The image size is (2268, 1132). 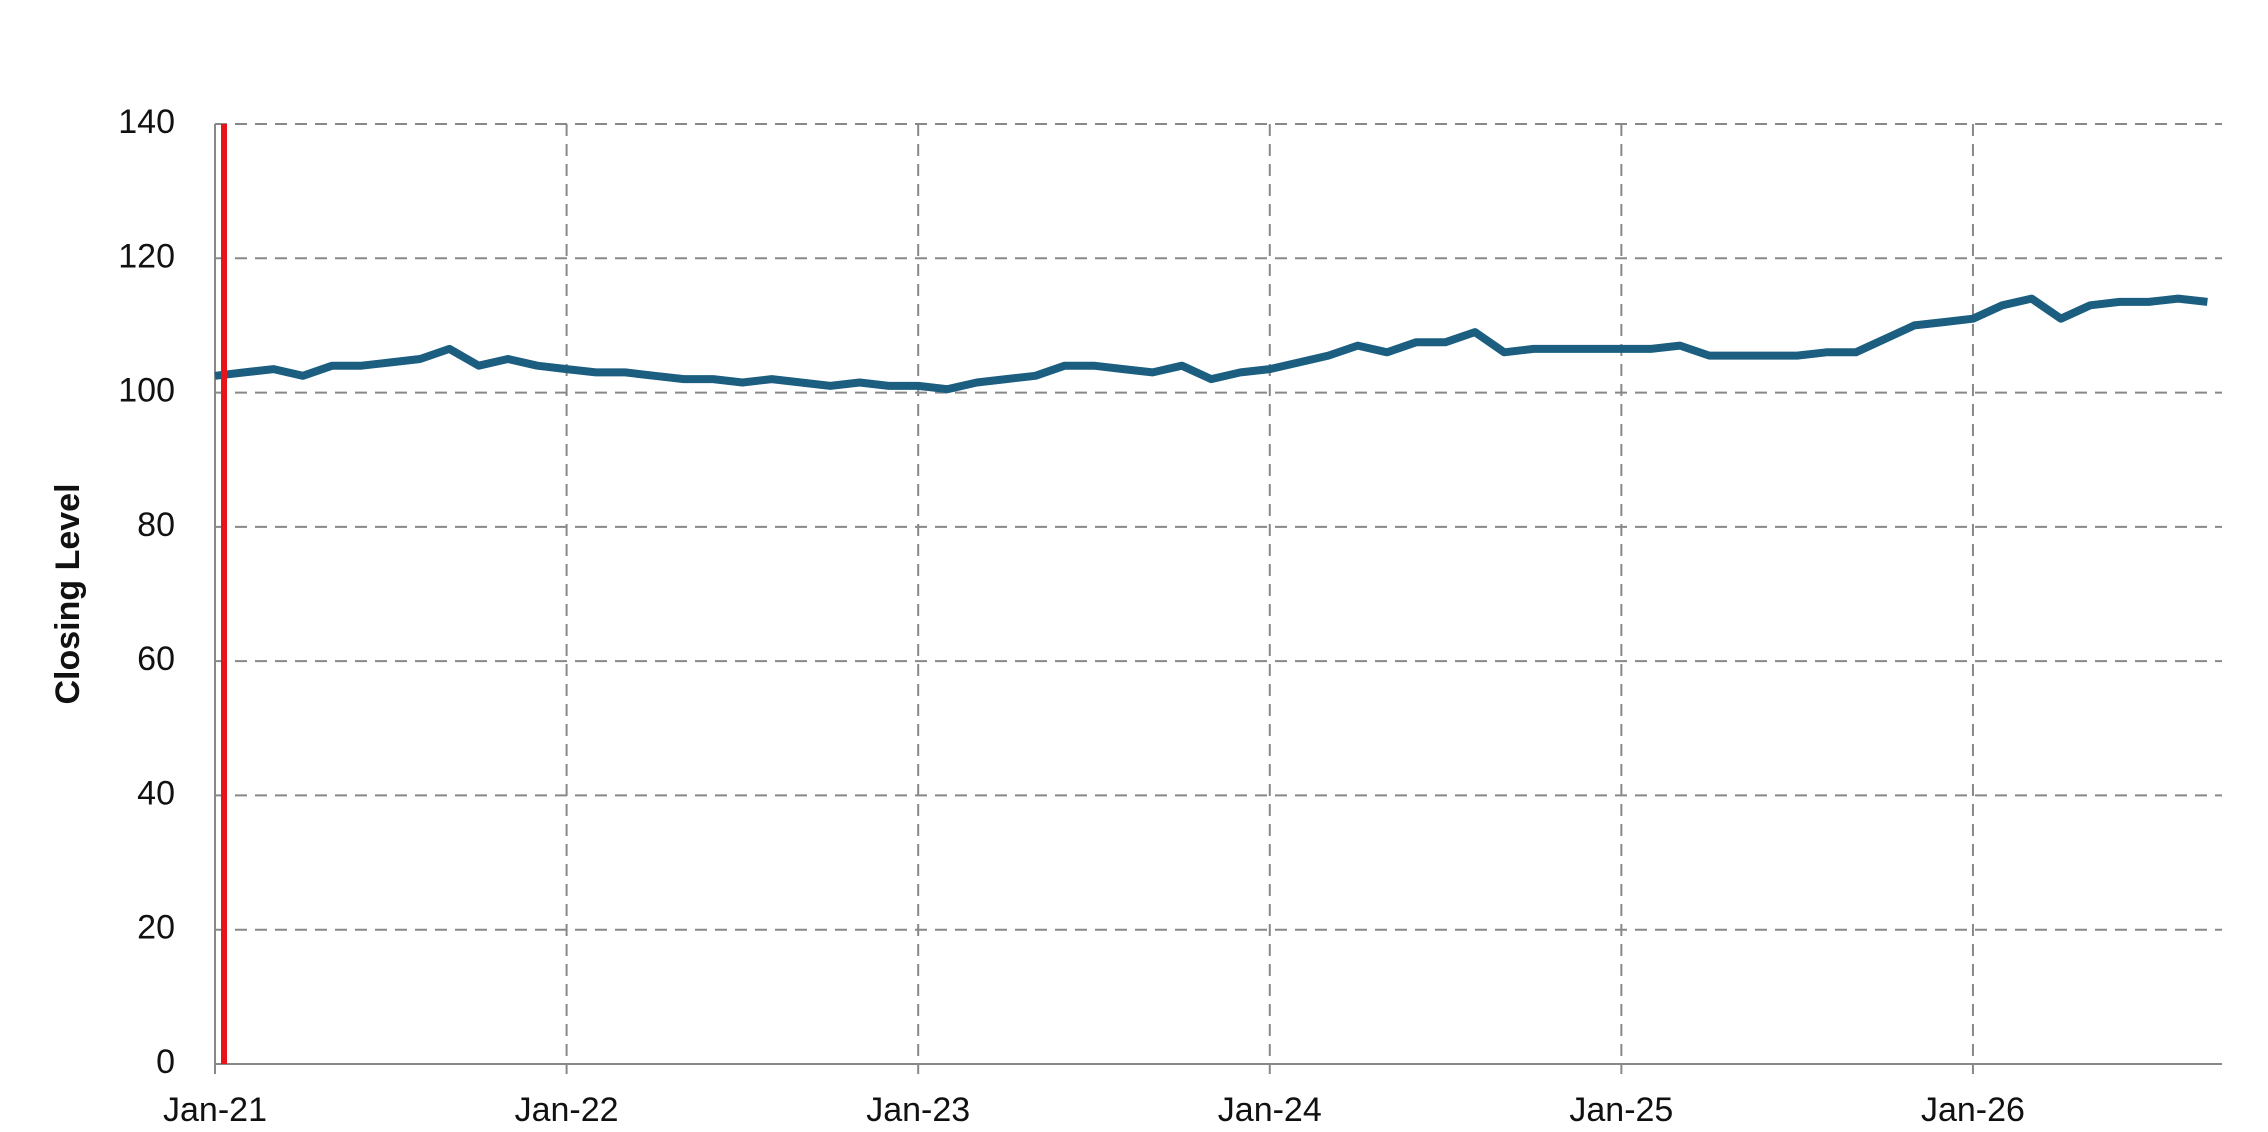 What do you see at coordinates (1621, 1110) in the screenshot?
I see `x-tick-label: Jan-25` at bounding box center [1621, 1110].